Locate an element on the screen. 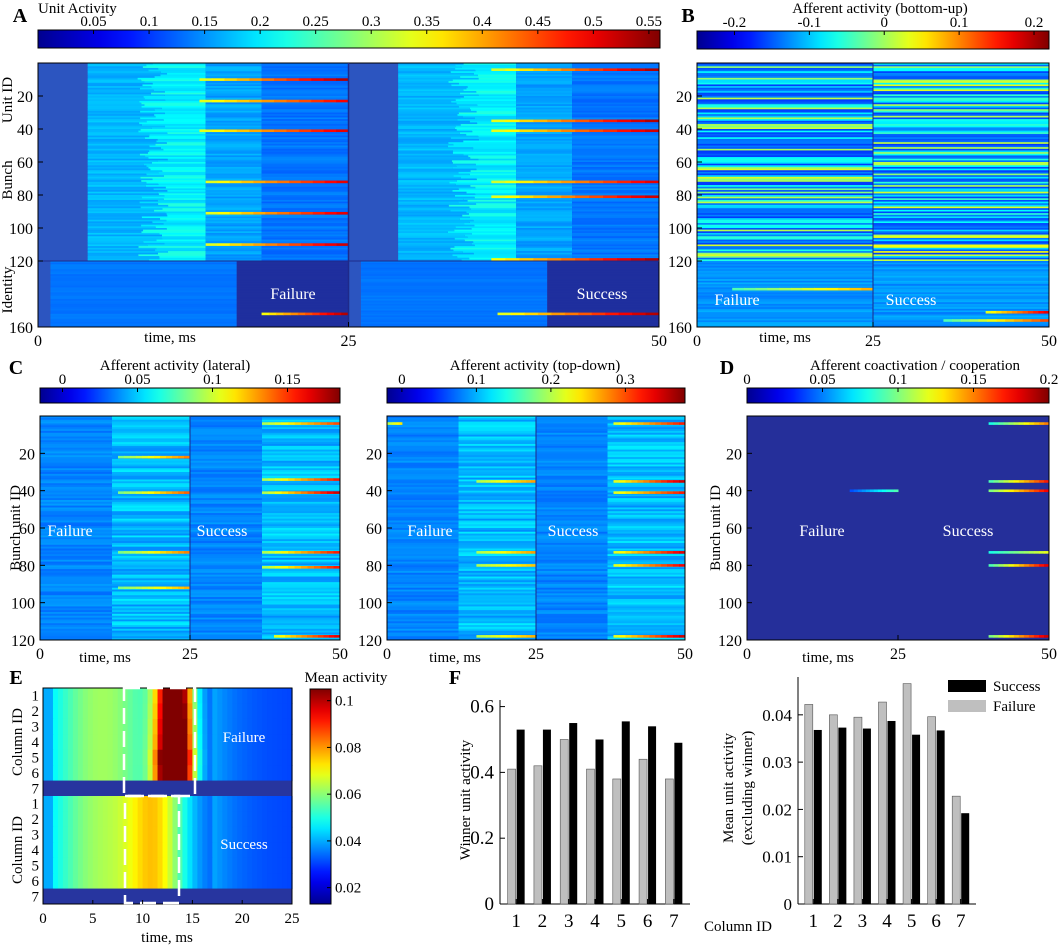 This screenshot has height=949, width=1060. colorbar is located at coordinates (320, 796).